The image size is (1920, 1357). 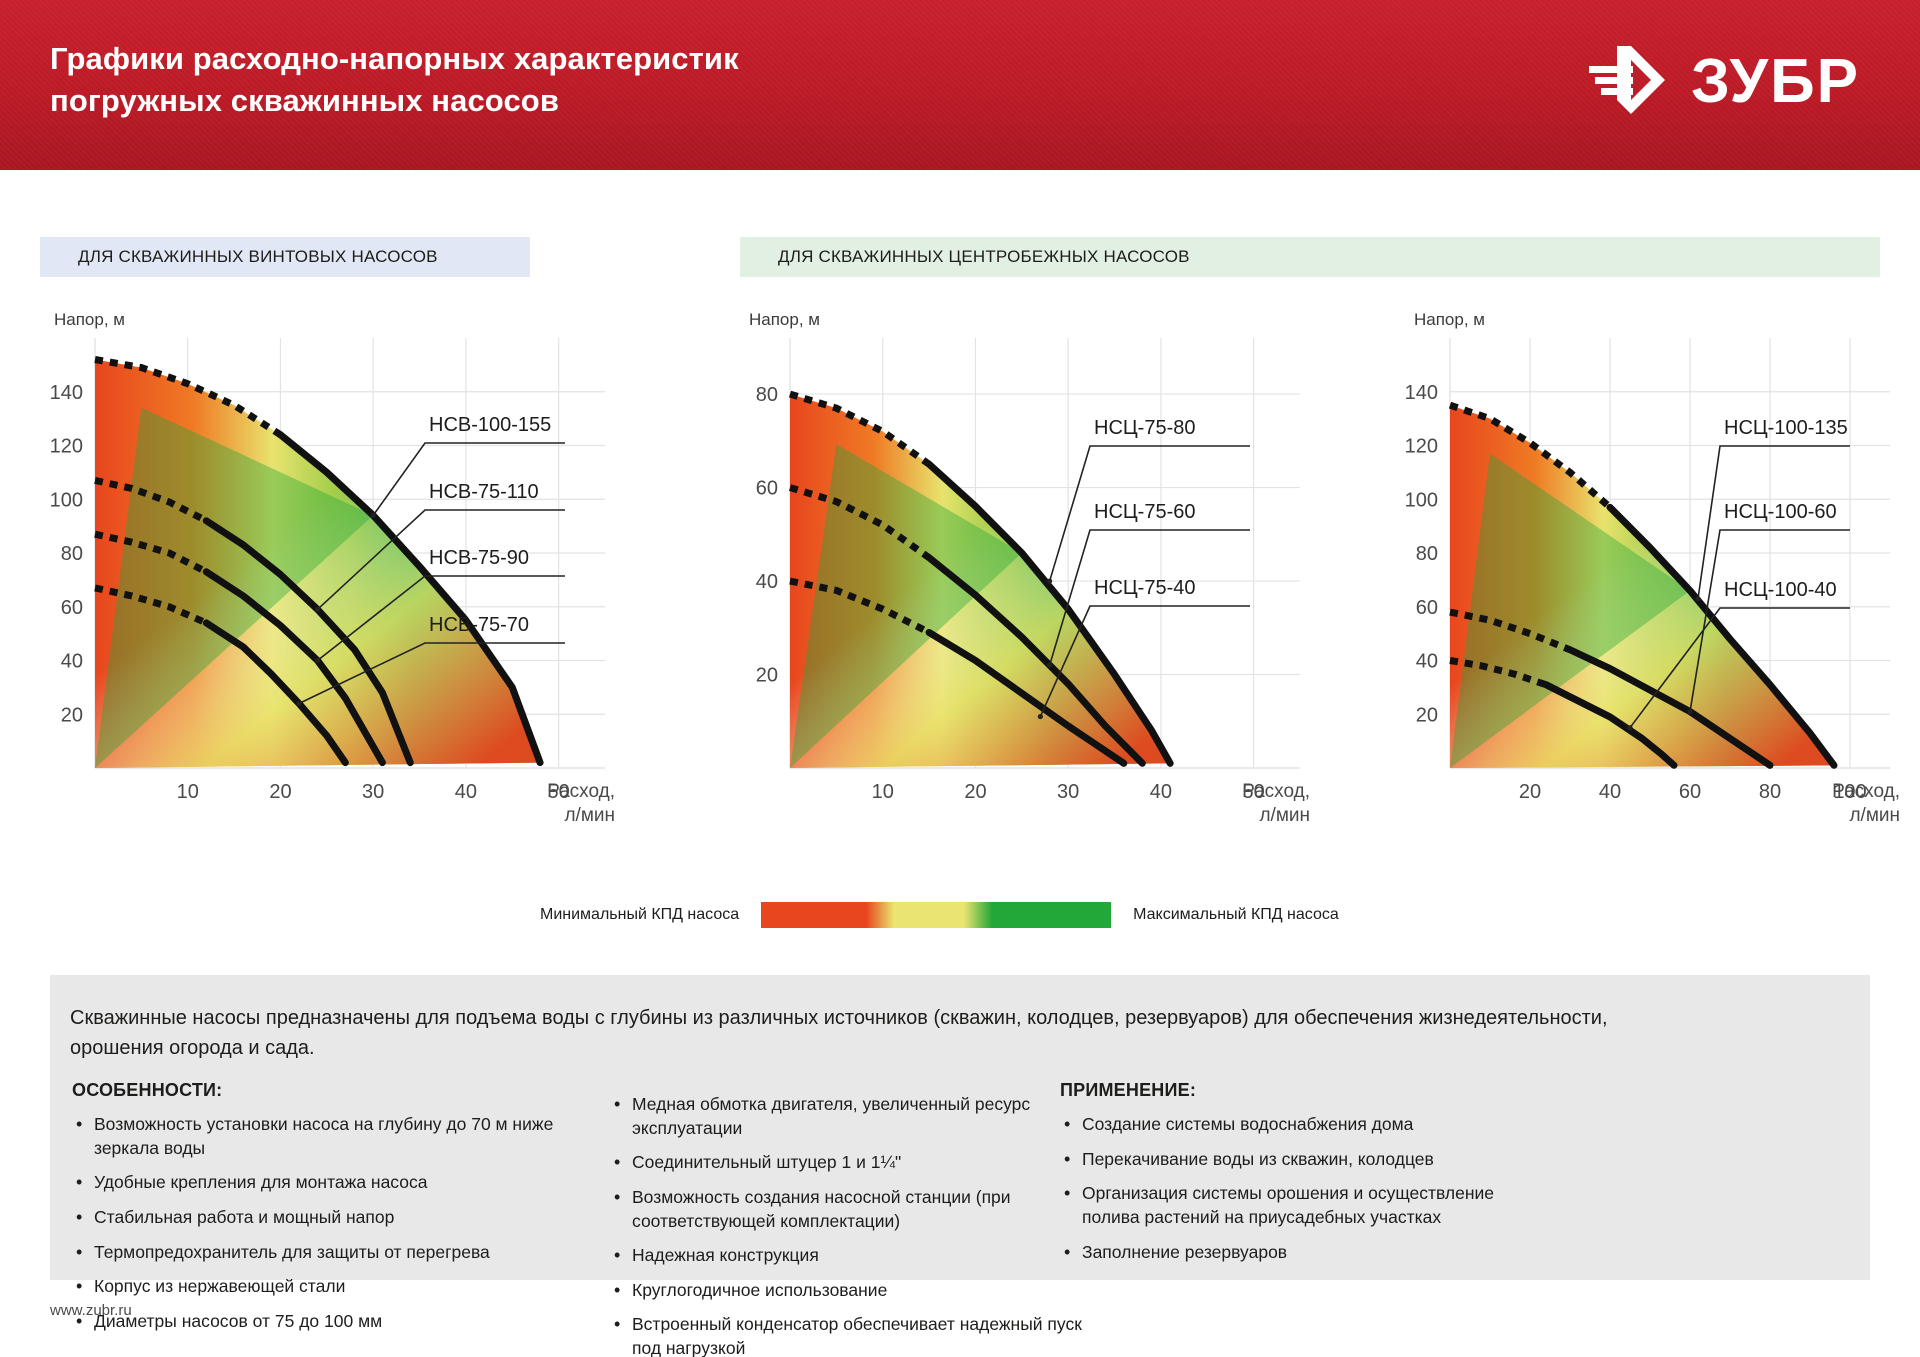 I want to click on list-item: Соединительный штуцер 1 и 1¼", so click(x=860, y=1162).